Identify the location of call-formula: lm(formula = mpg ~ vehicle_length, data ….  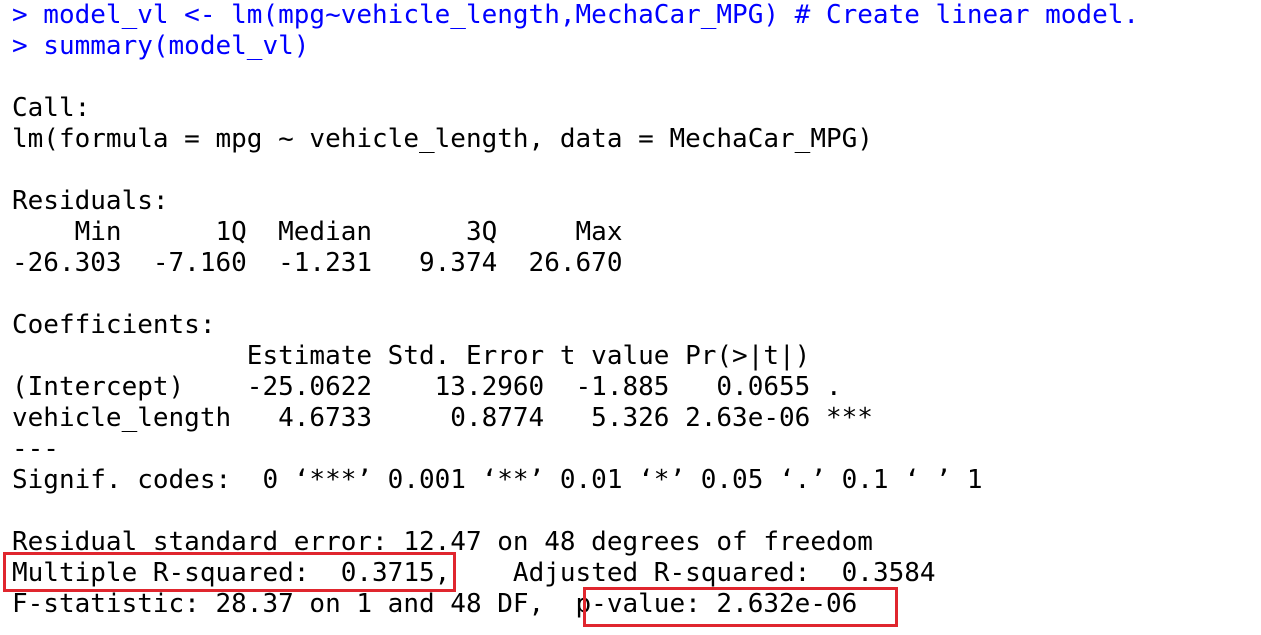
(442, 139).